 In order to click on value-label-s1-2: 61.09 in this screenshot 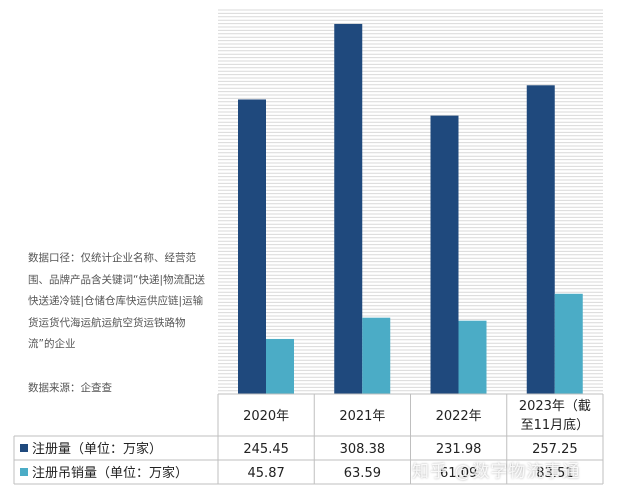, I will do `click(458, 473)`.